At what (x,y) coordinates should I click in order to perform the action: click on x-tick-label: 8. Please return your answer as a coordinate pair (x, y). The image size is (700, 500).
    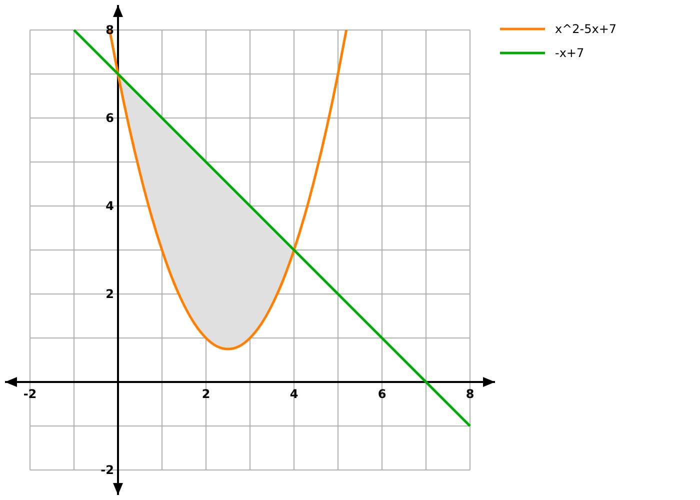
    Looking at the image, I should click on (470, 394).